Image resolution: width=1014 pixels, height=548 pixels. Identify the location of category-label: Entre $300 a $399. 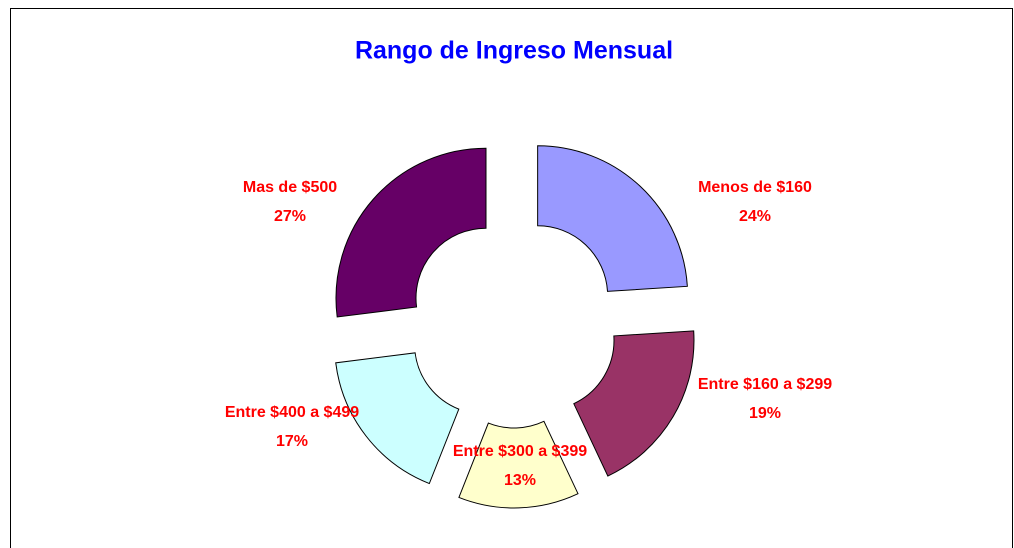
(520, 451).